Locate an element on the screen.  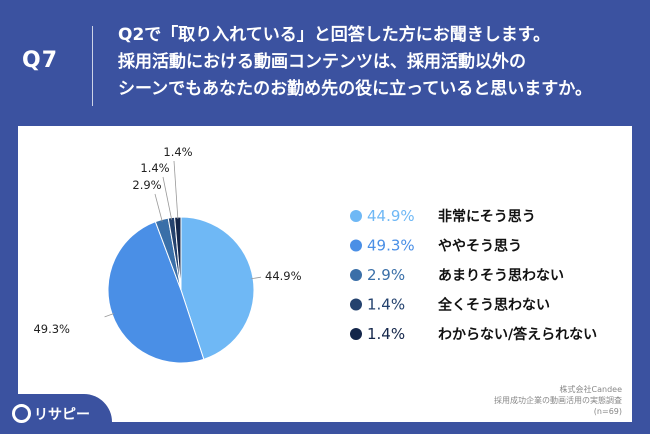
legend-label-1: 非常にそう思う is located at coordinates (487, 216).